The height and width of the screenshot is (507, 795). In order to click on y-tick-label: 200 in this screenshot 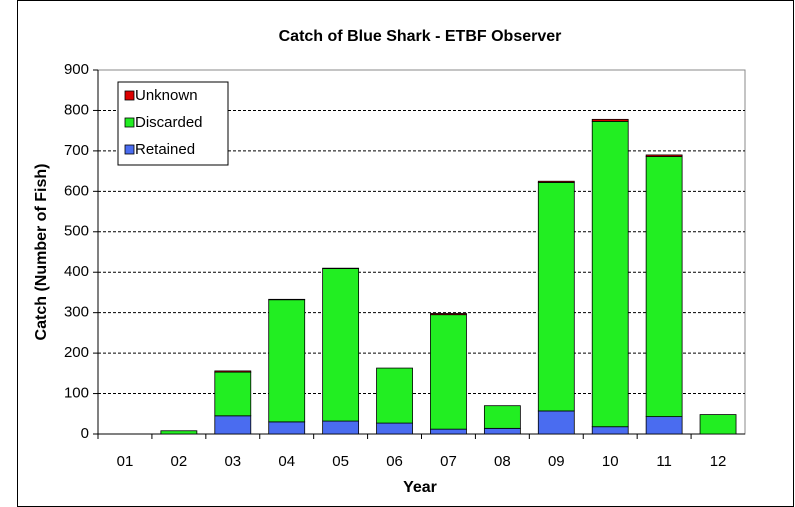, I will do `click(76, 352)`.